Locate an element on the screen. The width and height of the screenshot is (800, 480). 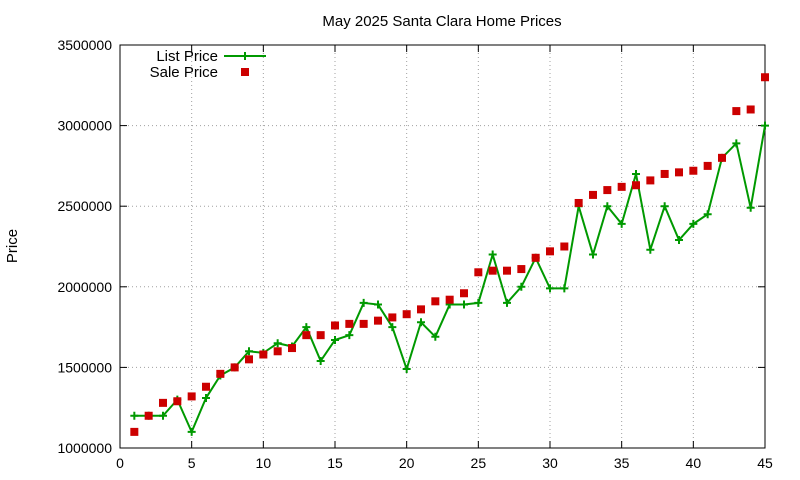
y-tick-label: 3000000 is located at coordinates (84, 126).